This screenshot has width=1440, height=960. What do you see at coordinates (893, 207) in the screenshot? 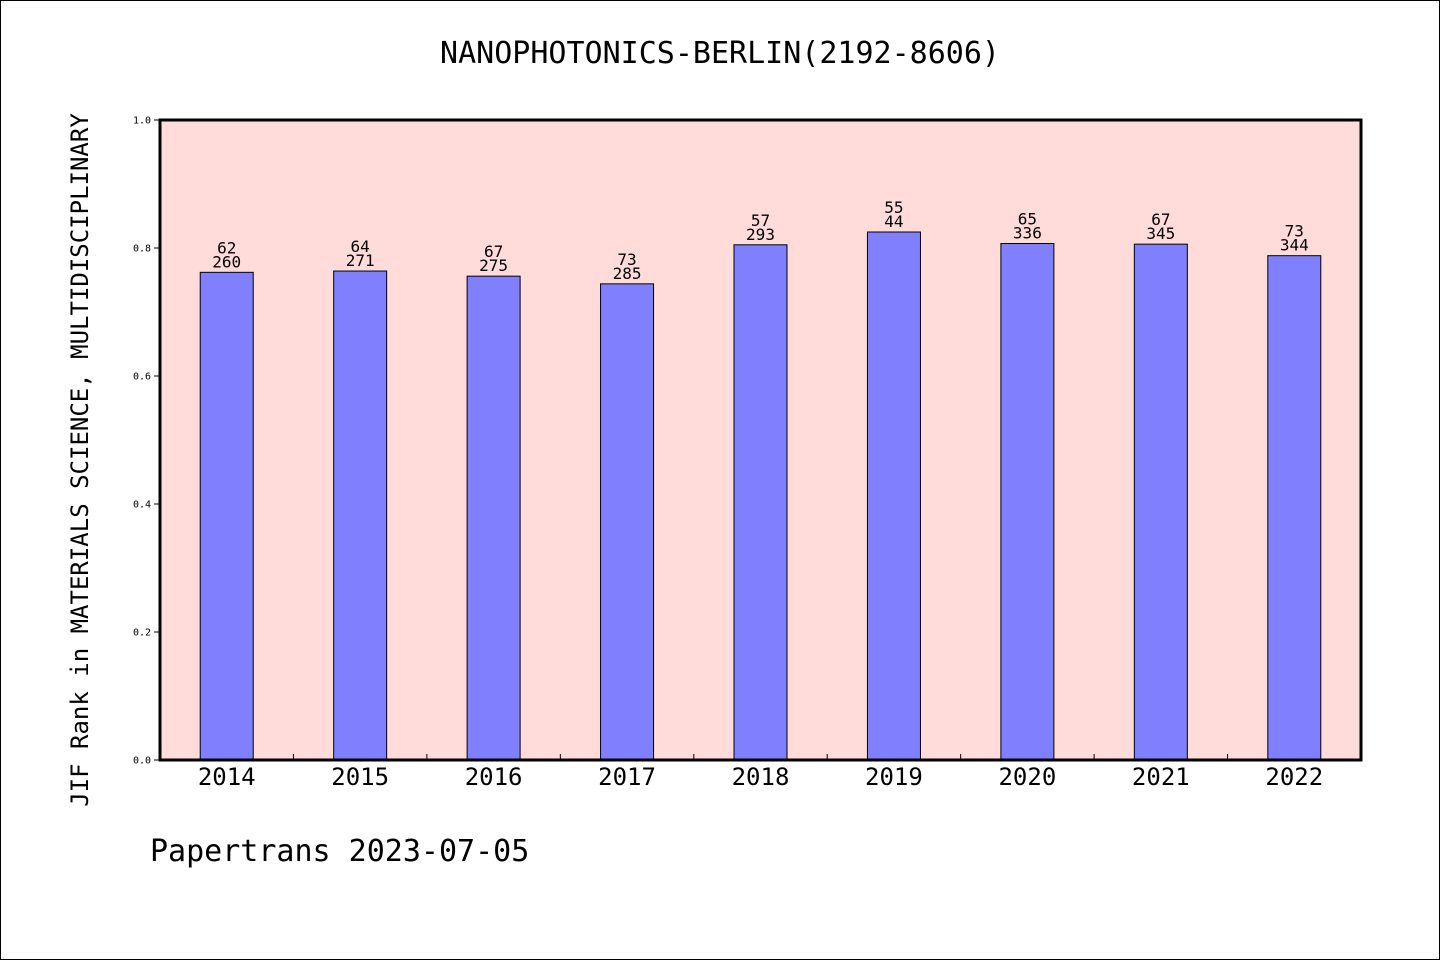
I see `bar-rank-label: 55` at bounding box center [893, 207].